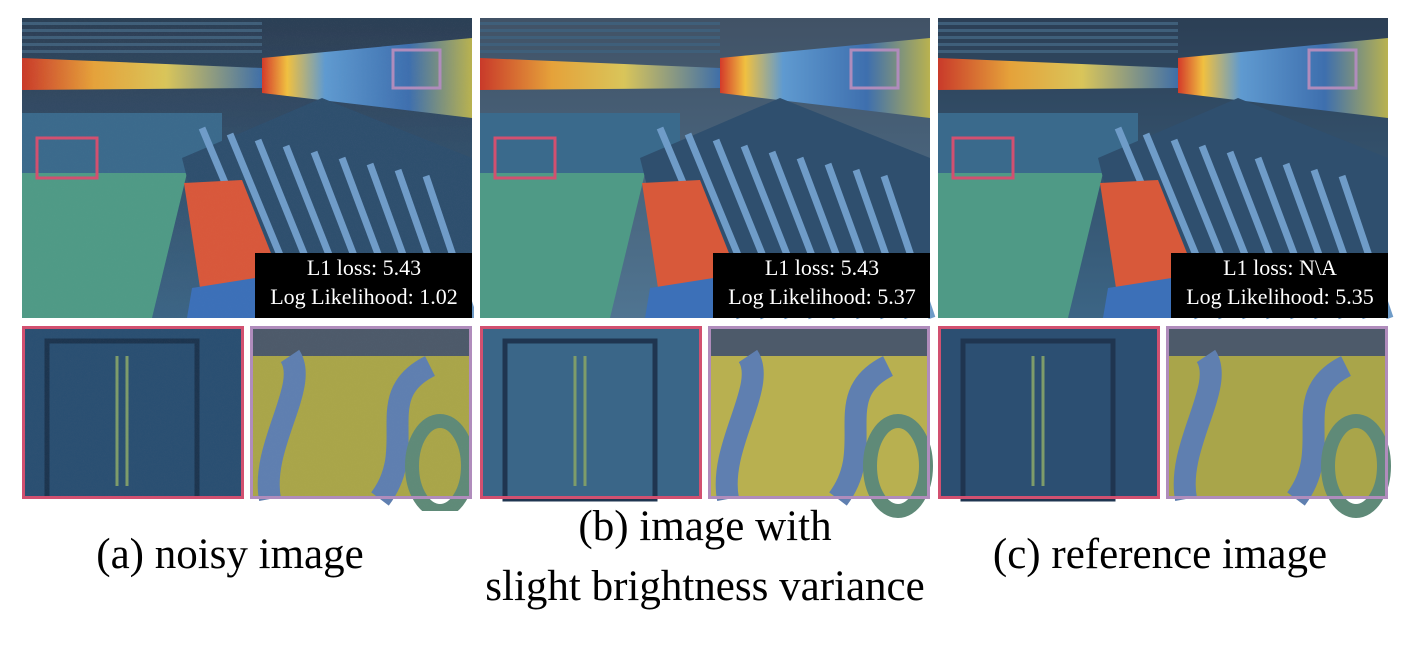  Describe the element at coordinates (704, 526) in the screenshot. I see `caption: (b) image with` at that location.